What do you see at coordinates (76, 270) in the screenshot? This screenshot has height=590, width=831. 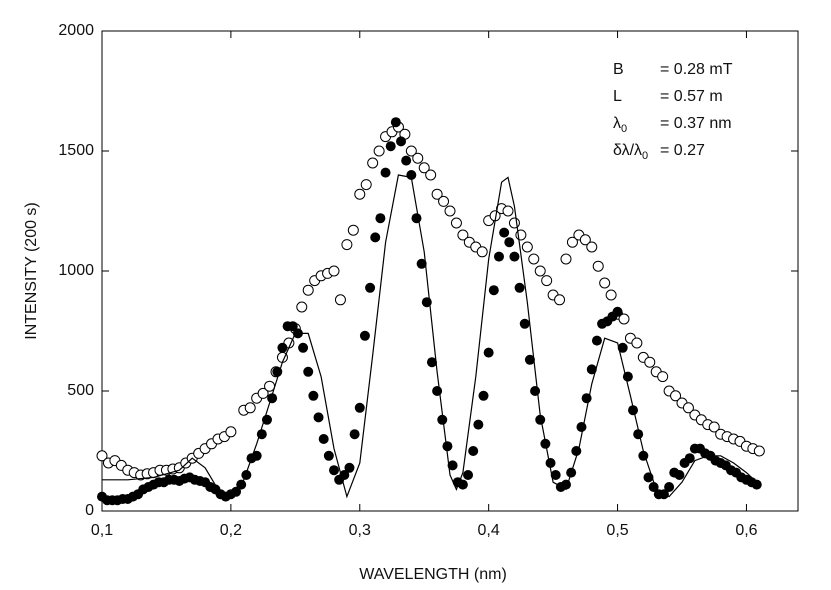 I see `y-tick-label: 1000` at bounding box center [76, 270].